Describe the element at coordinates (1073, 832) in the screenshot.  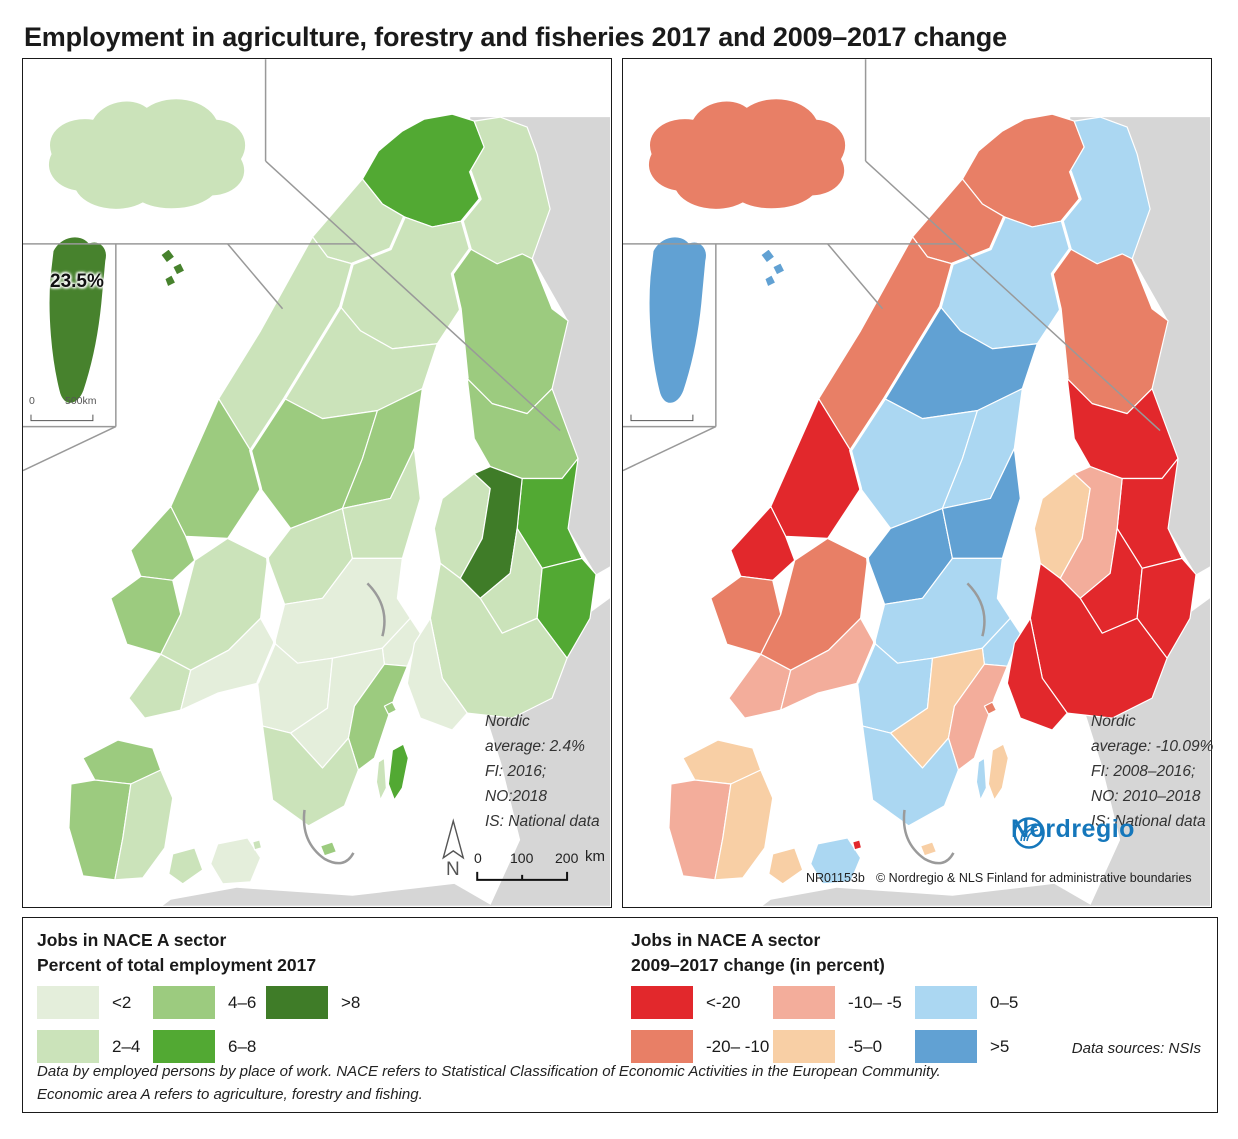
I see `nordregio-logo: Nordregio` at that location.